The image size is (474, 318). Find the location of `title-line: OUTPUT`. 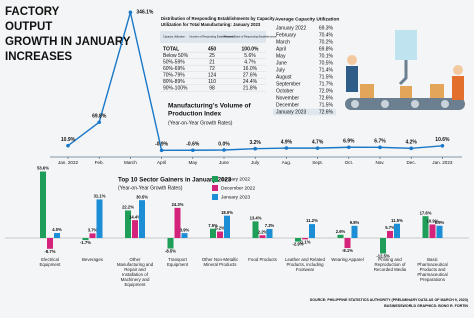

title-line: OUTPUT is located at coordinates (28, 27).